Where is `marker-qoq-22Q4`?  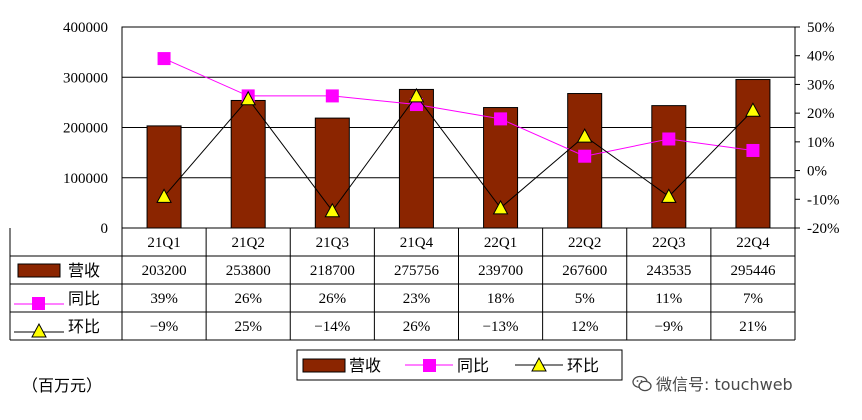 marker-qoq-22Q4 is located at coordinates (753, 109).